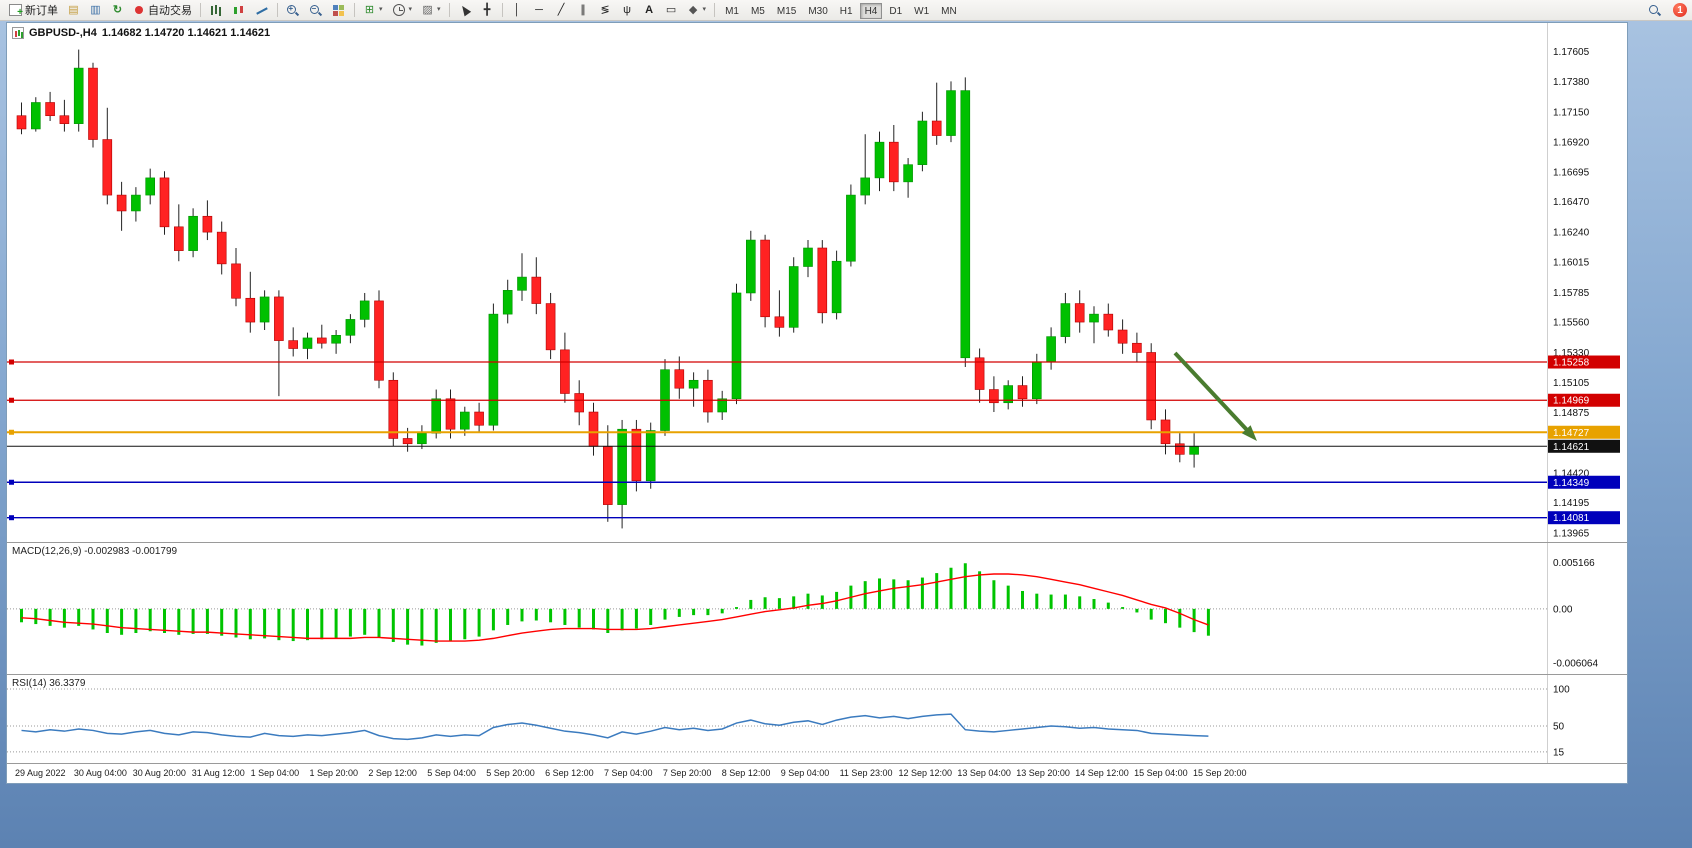 The width and height of the screenshot is (1692, 848). Describe the element at coordinates (1575, 664) in the screenshot. I see `macd-axis-label: -0.006064` at that location.